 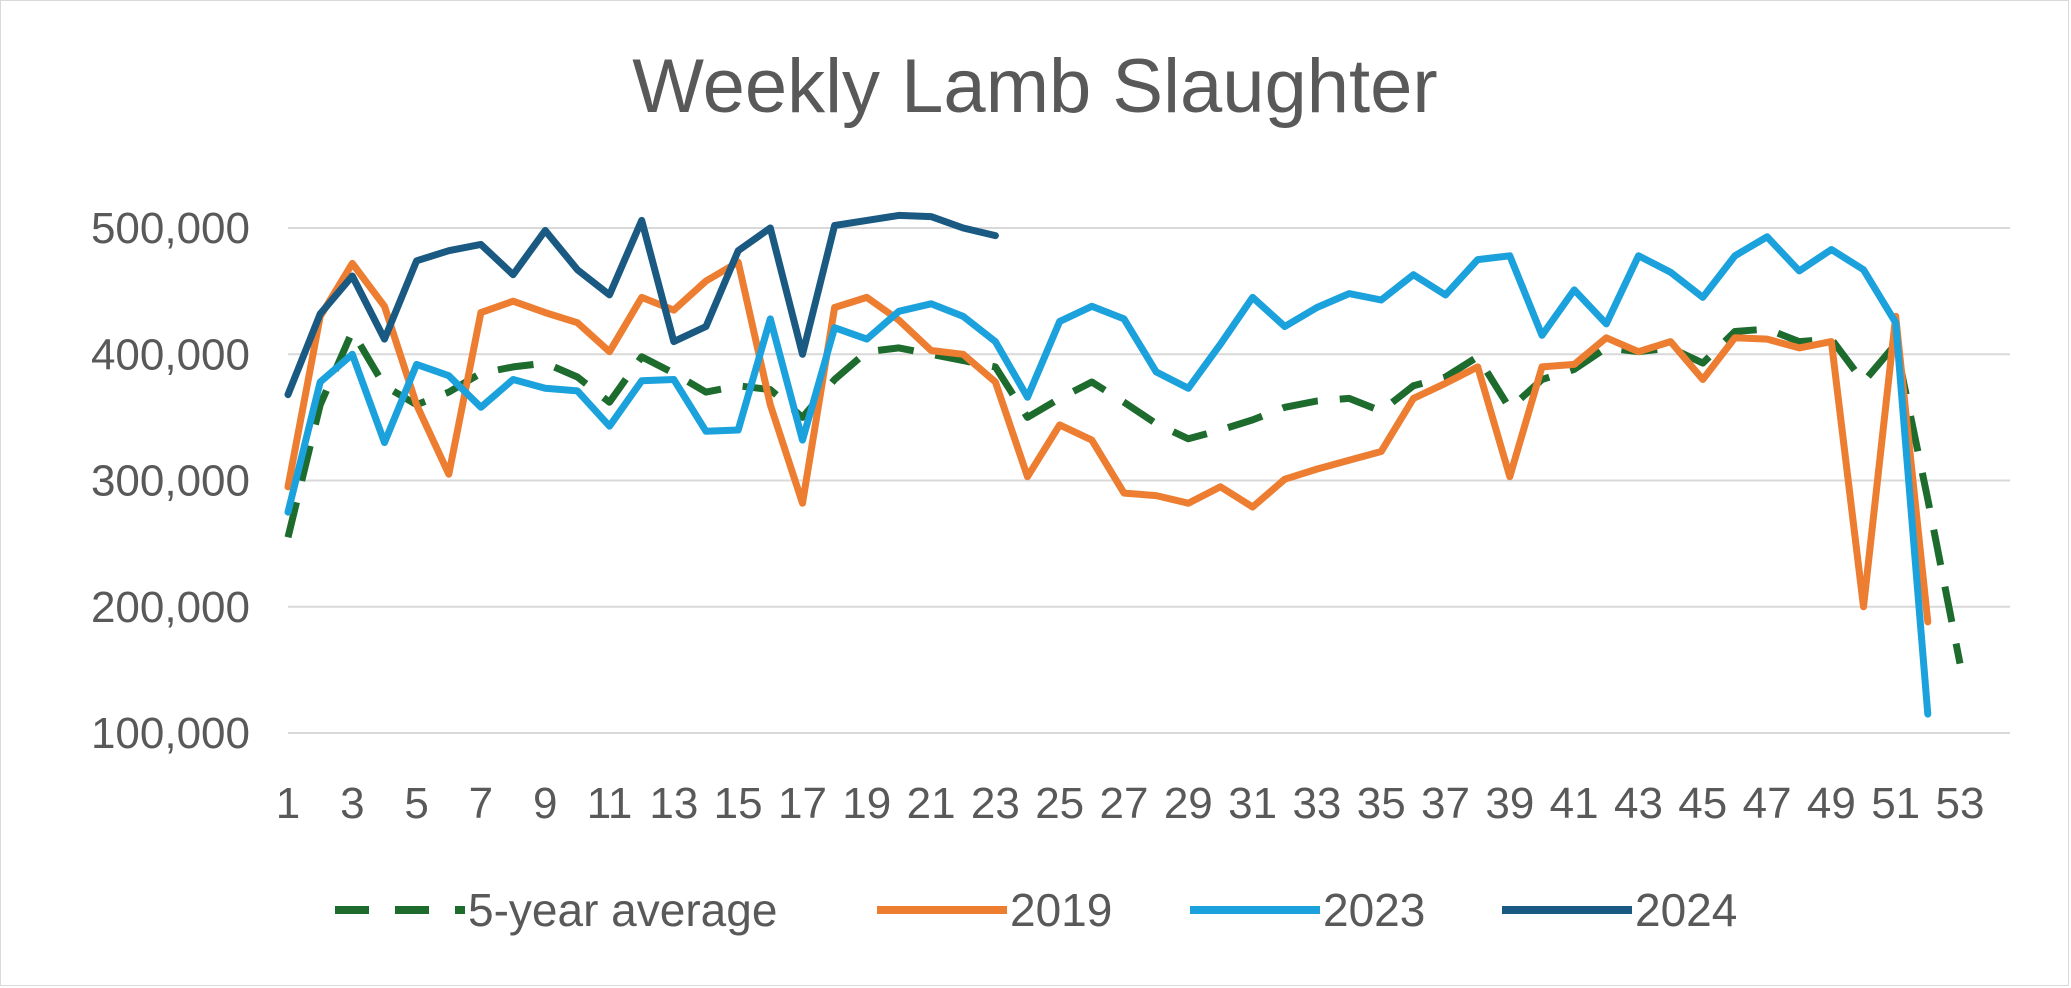 I want to click on y-axis-tick-labels: 100,000 200,000 300,000 400,000 500,000, so click(x=170, y=481).